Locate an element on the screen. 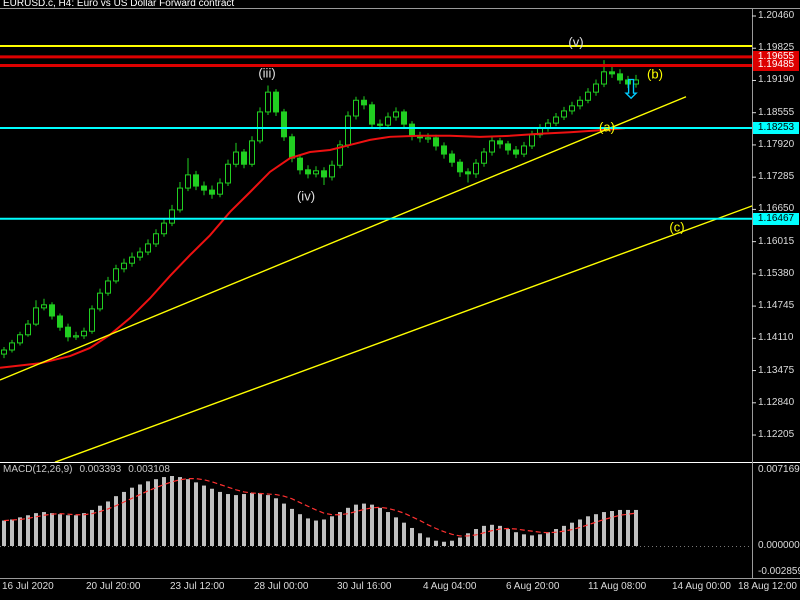  time-axis-label: 16 Jul 2020 is located at coordinates (28, 586).